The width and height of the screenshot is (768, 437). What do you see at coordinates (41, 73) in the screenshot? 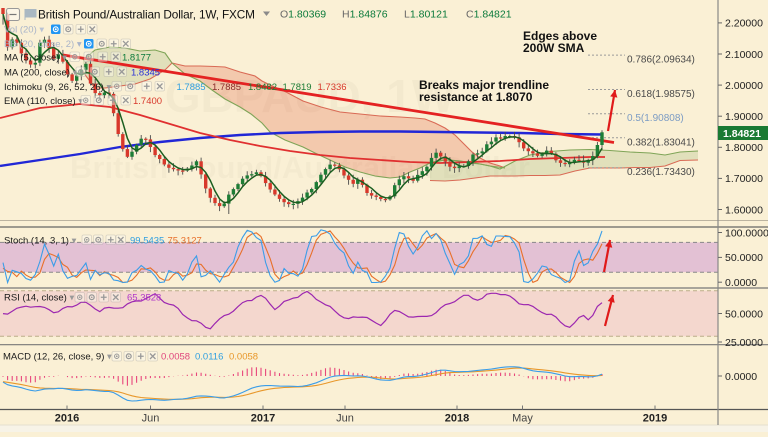
I see `svg-text: MA (200, close) ▾` at bounding box center [41, 73].